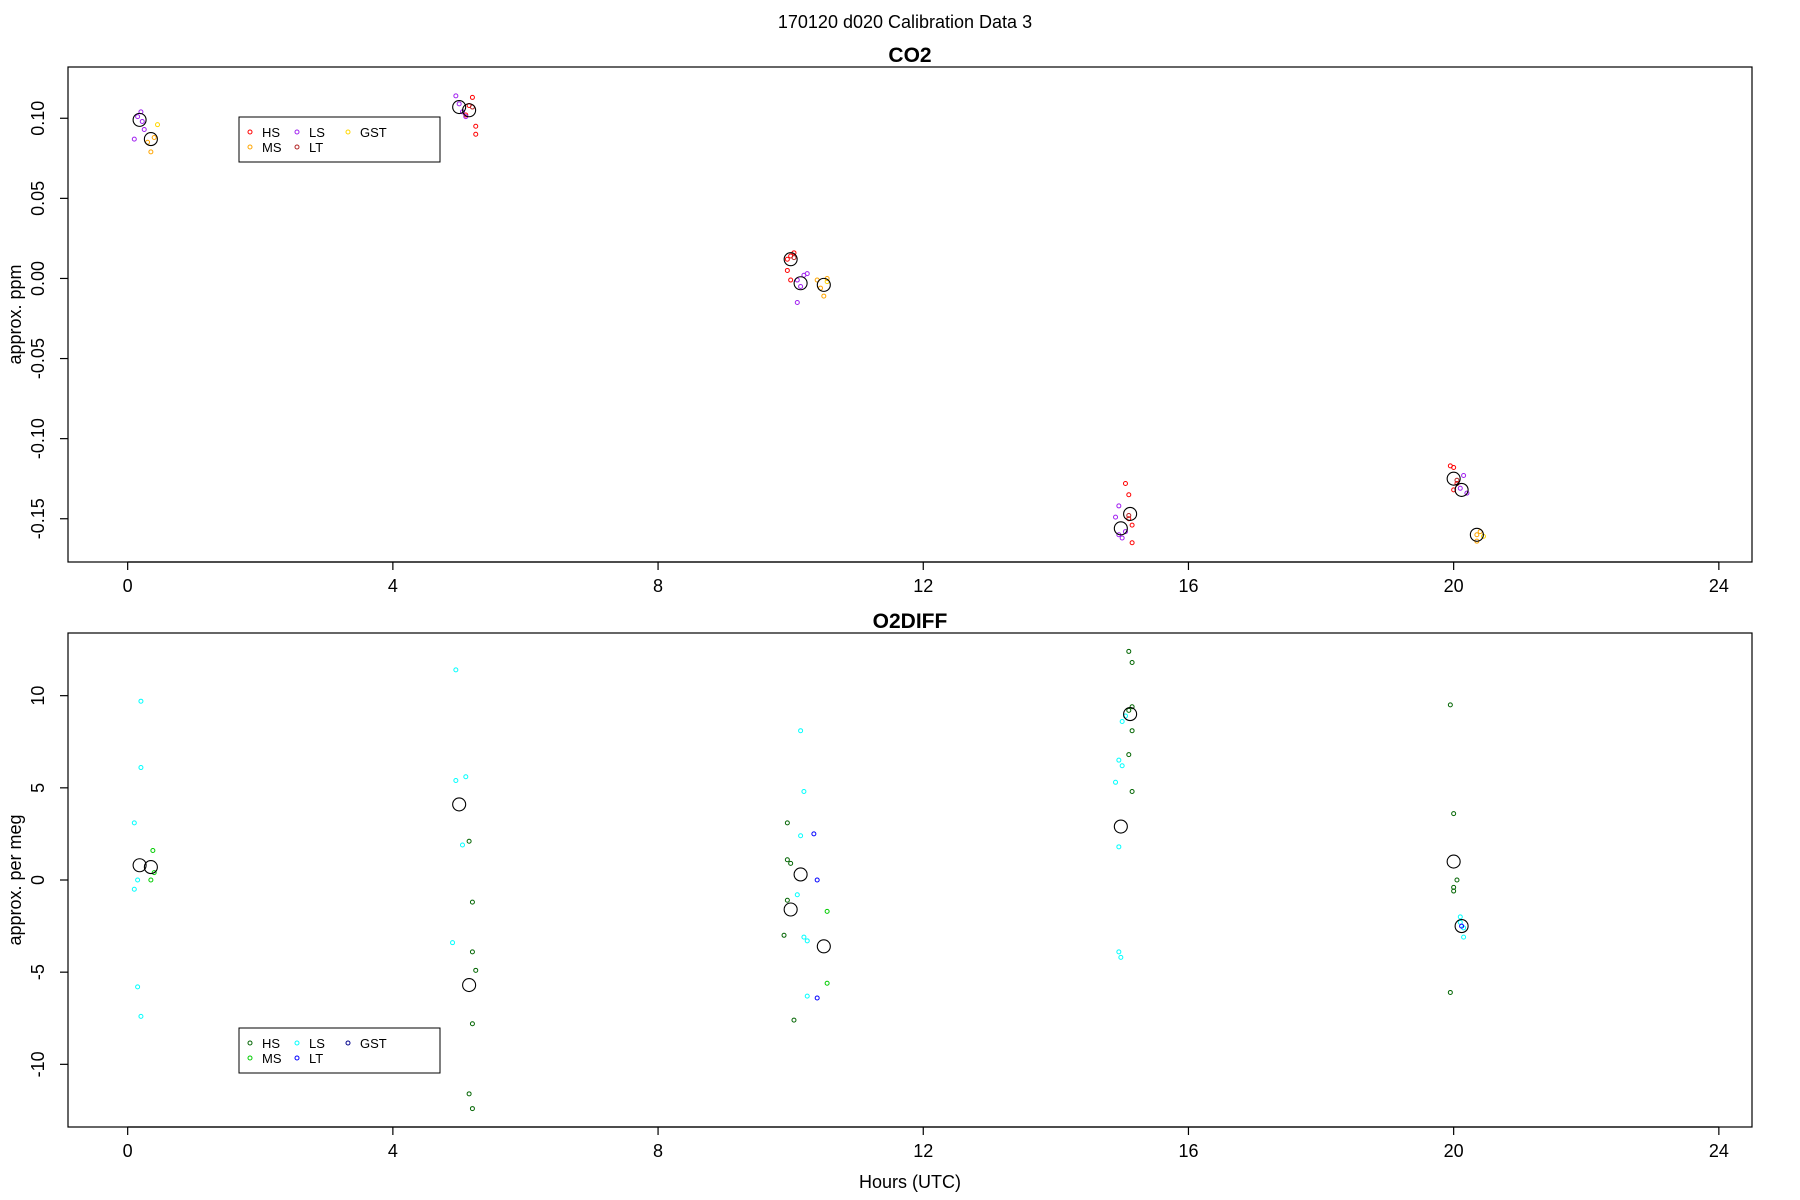 This screenshot has height=1200, width=1800. What do you see at coordinates (271, 1043) in the screenshot?
I see `o2diff-legend-label: HS` at bounding box center [271, 1043].